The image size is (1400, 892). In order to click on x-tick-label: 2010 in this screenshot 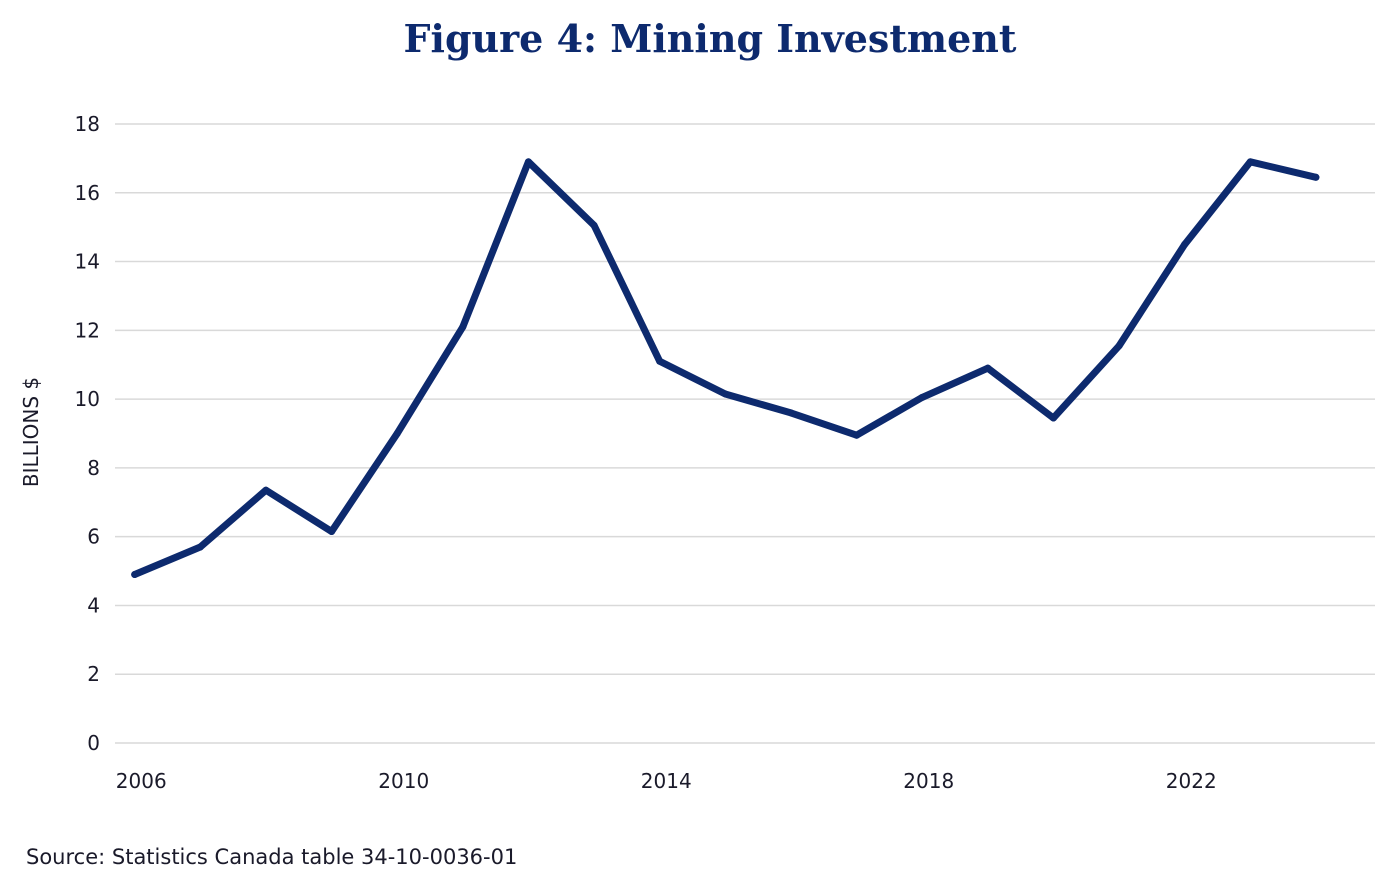, I will do `click(403, 781)`.